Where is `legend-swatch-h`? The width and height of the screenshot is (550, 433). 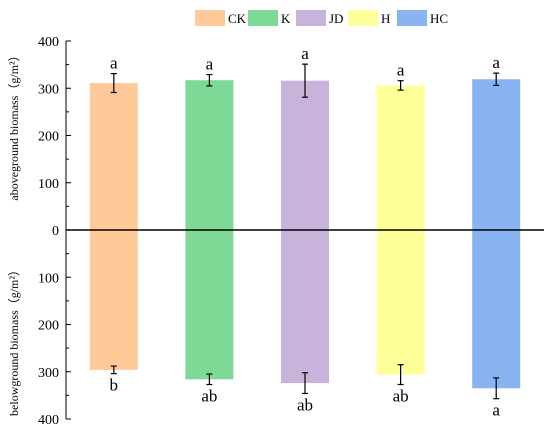 legend-swatch-h is located at coordinates (363, 18).